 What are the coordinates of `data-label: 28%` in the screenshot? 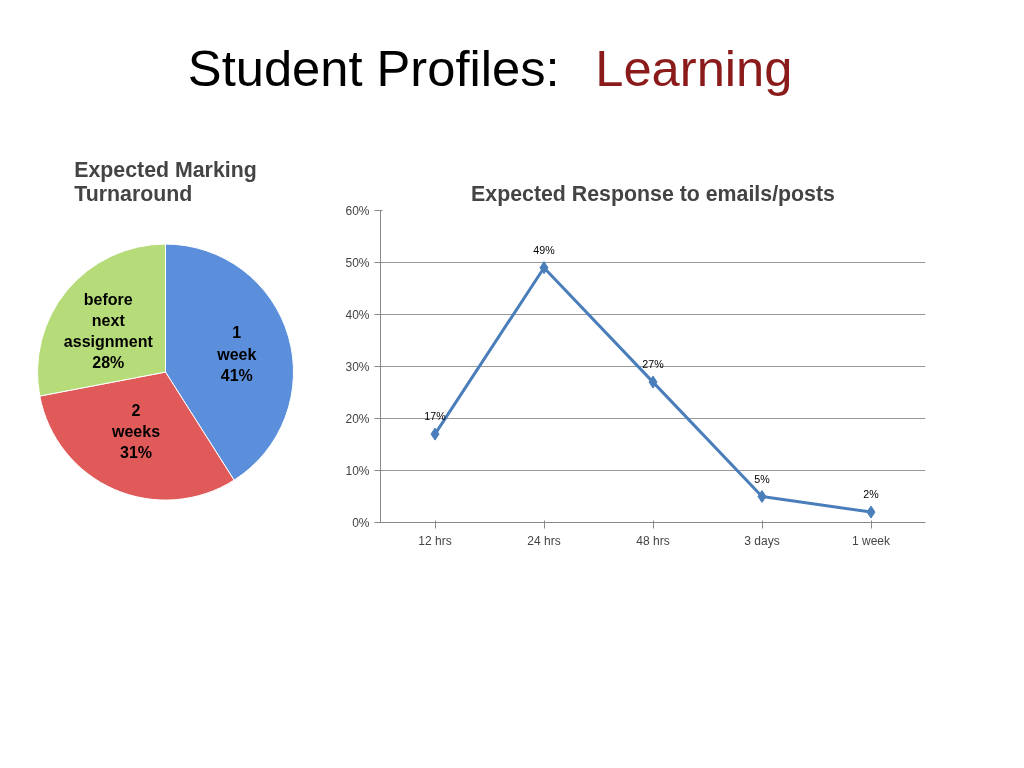 It's located at (108, 363).